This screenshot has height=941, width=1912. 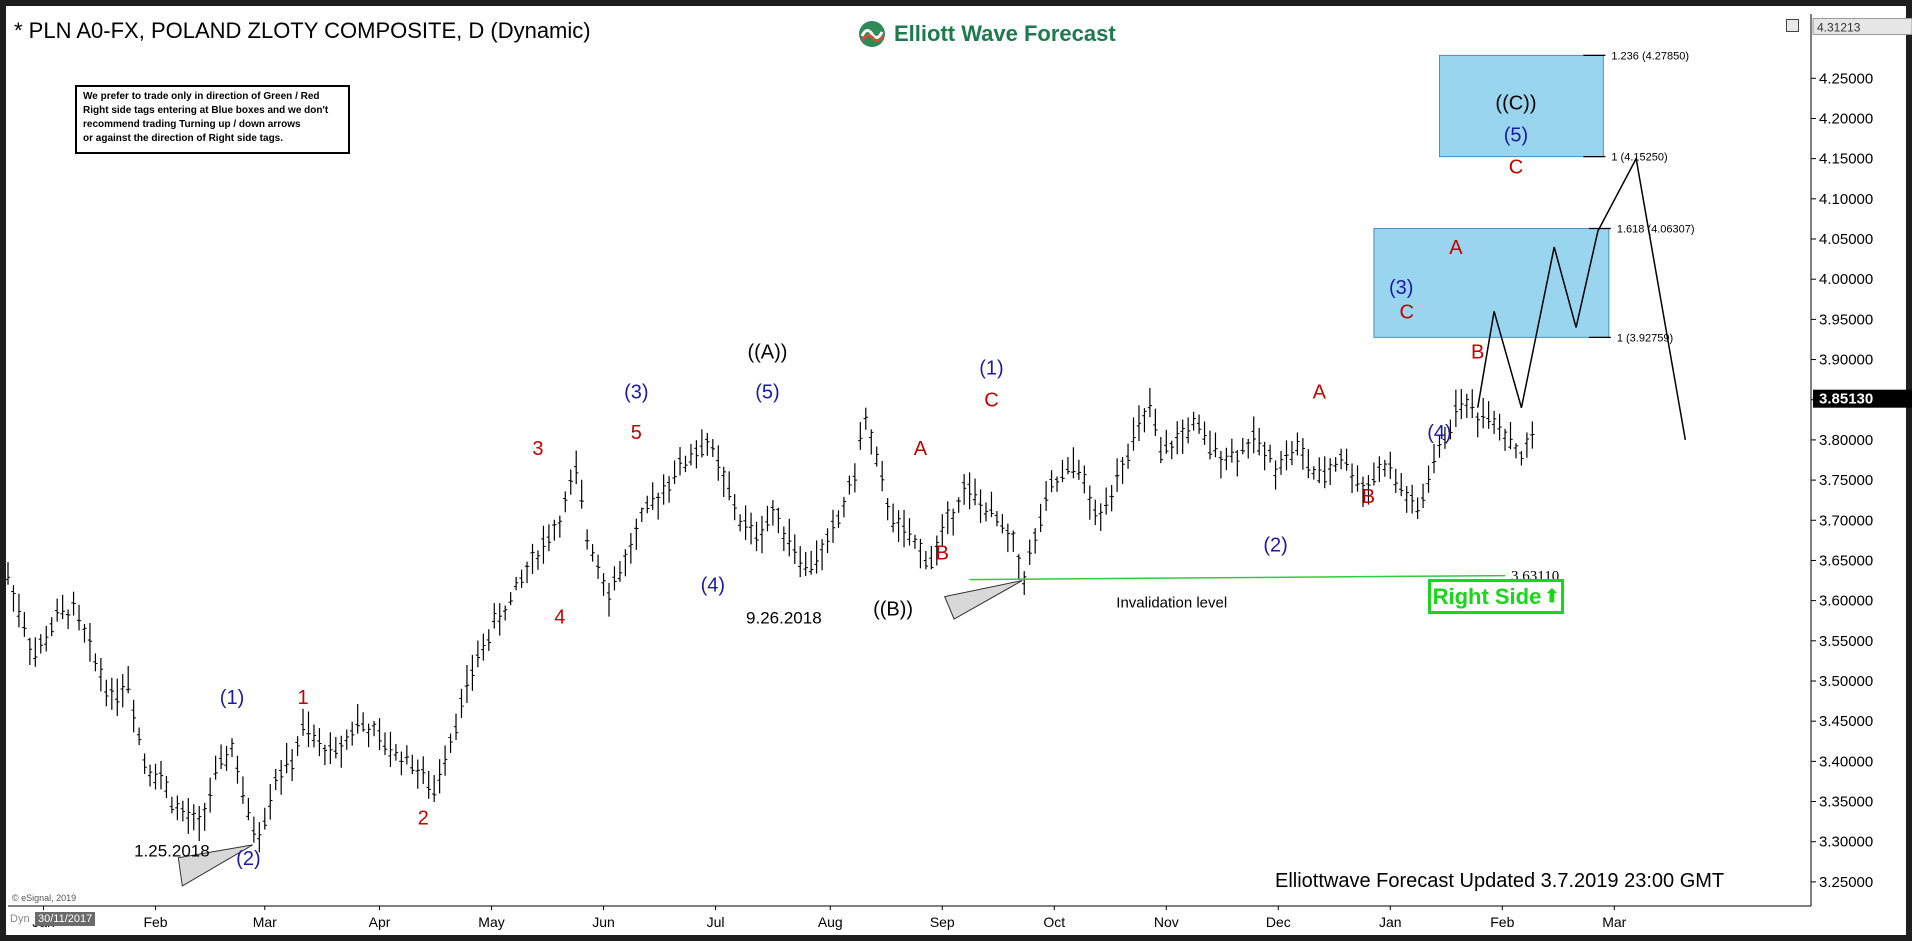 What do you see at coordinates (1846, 802) in the screenshot?
I see `price-tick-label: 3.35000` at bounding box center [1846, 802].